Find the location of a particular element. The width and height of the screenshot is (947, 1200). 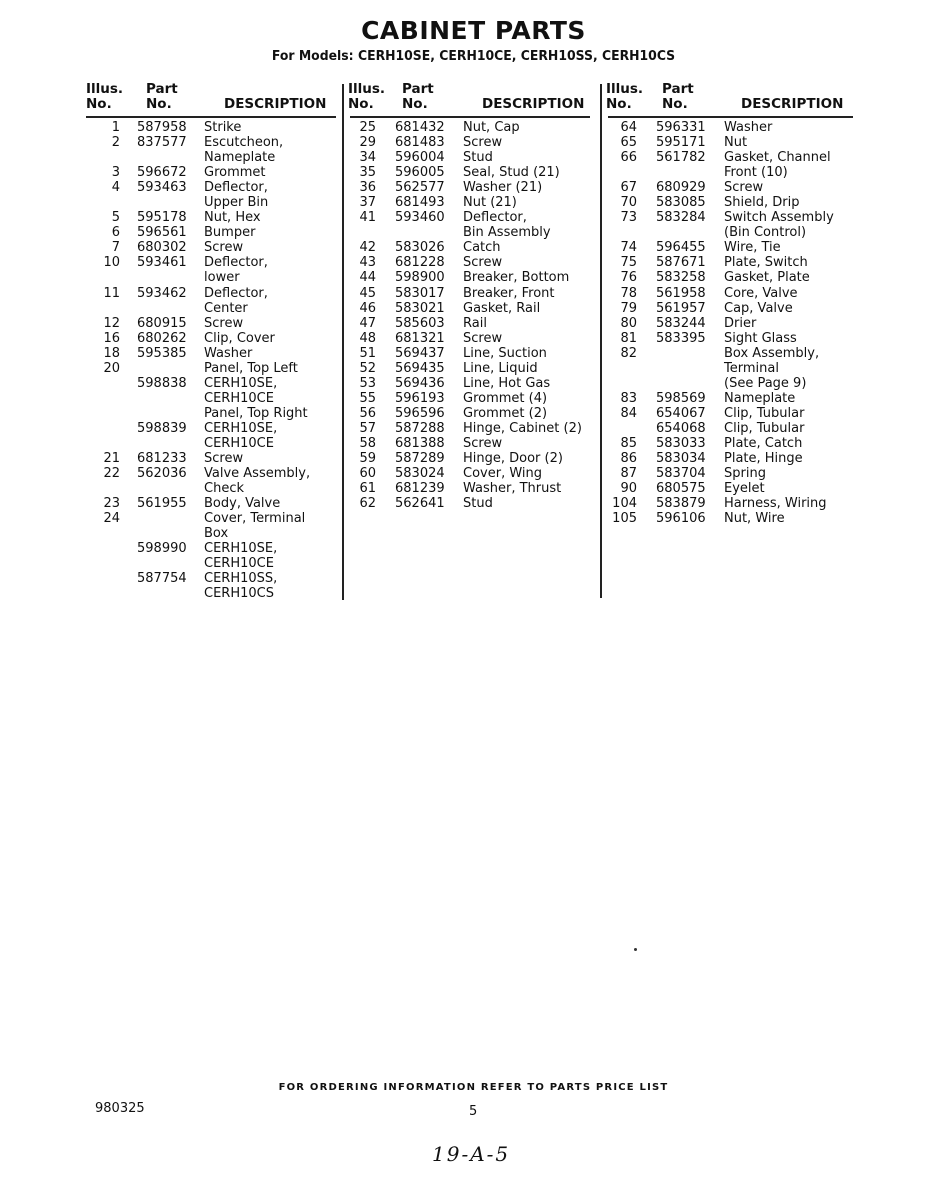

illus-number: 4 is located at coordinates (115, 188).